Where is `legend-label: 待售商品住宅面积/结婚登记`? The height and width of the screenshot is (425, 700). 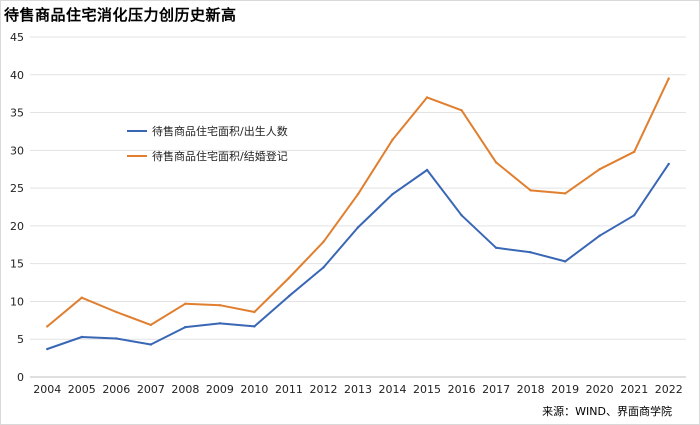 legend-label: 待售商品住宅面积/结婚登记 is located at coordinates (220, 156).